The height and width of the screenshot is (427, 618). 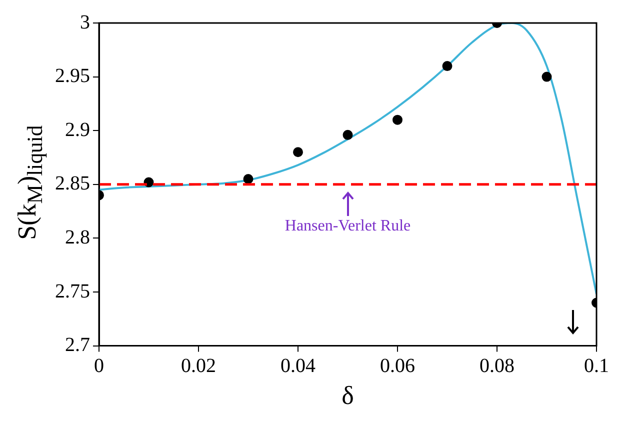 What do you see at coordinates (72, 291) in the screenshot?
I see `y-tick-label: 2.75` at bounding box center [72, 291].